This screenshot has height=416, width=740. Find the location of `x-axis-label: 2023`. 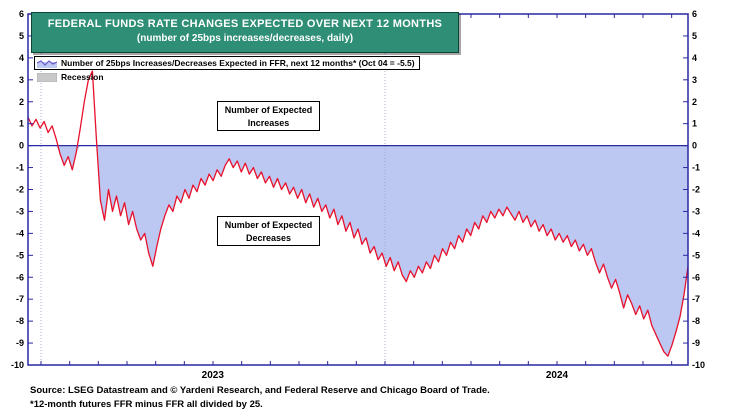

x-axis-label: 2023 is located at coordinates (213, 375).